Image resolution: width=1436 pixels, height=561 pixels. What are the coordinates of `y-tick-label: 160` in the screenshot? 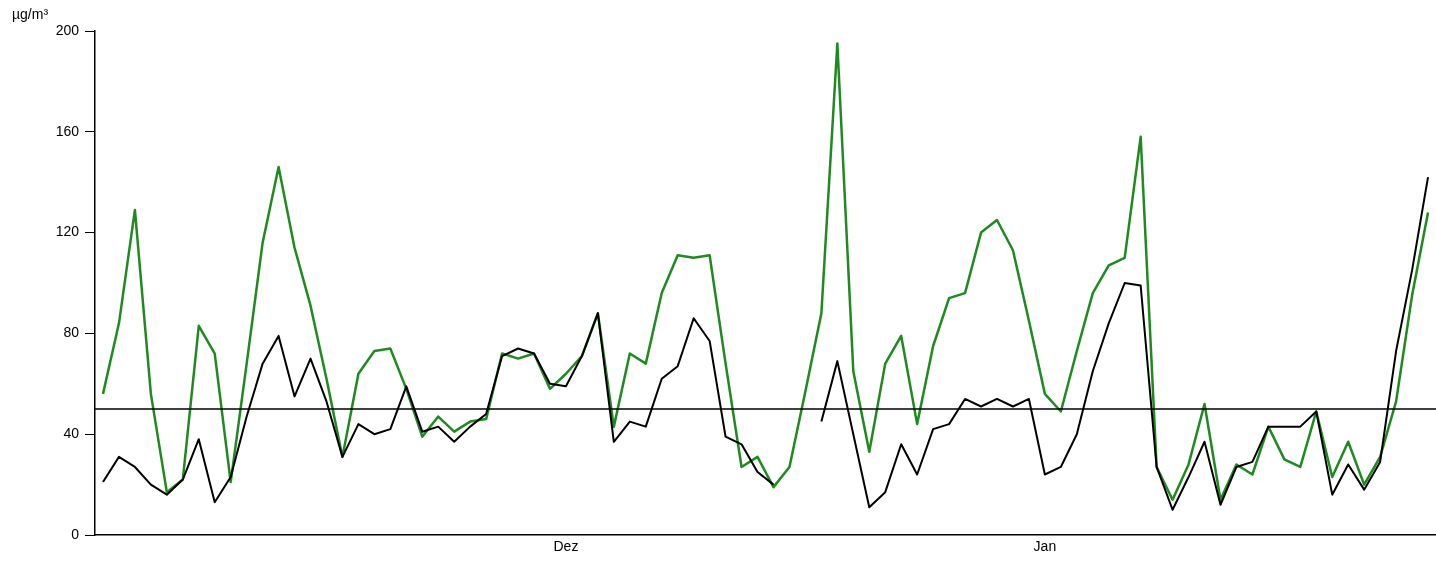 It's located at (67, 130).